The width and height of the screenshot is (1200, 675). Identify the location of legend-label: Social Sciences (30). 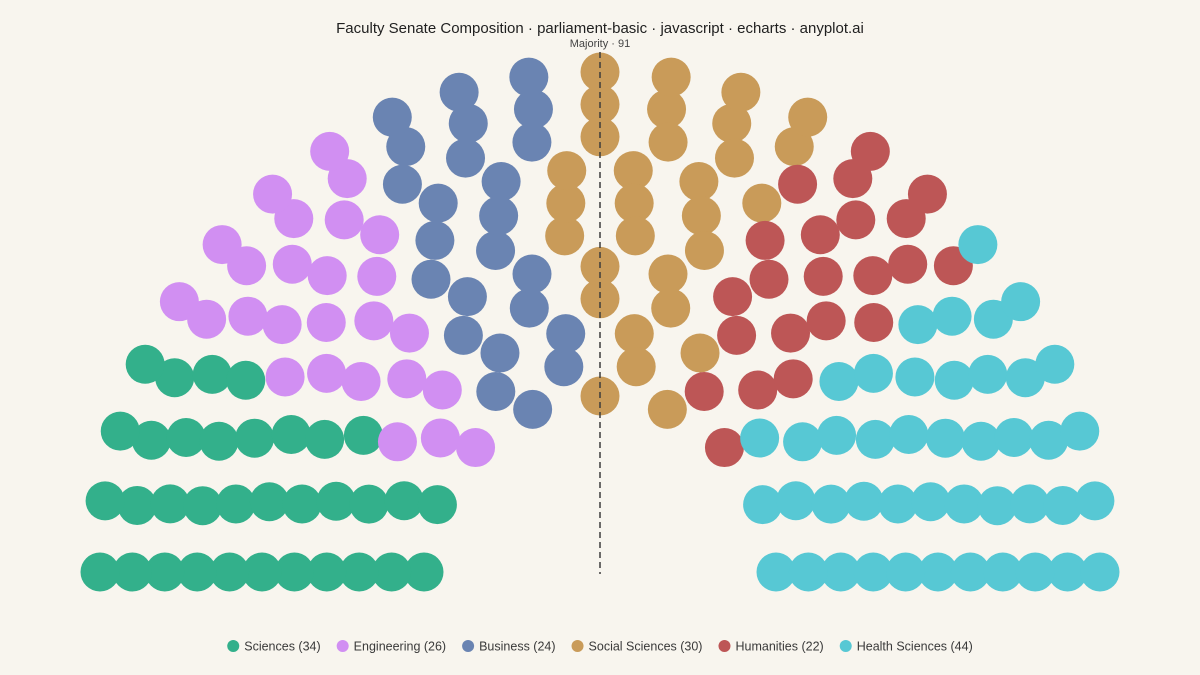
(646, 647).